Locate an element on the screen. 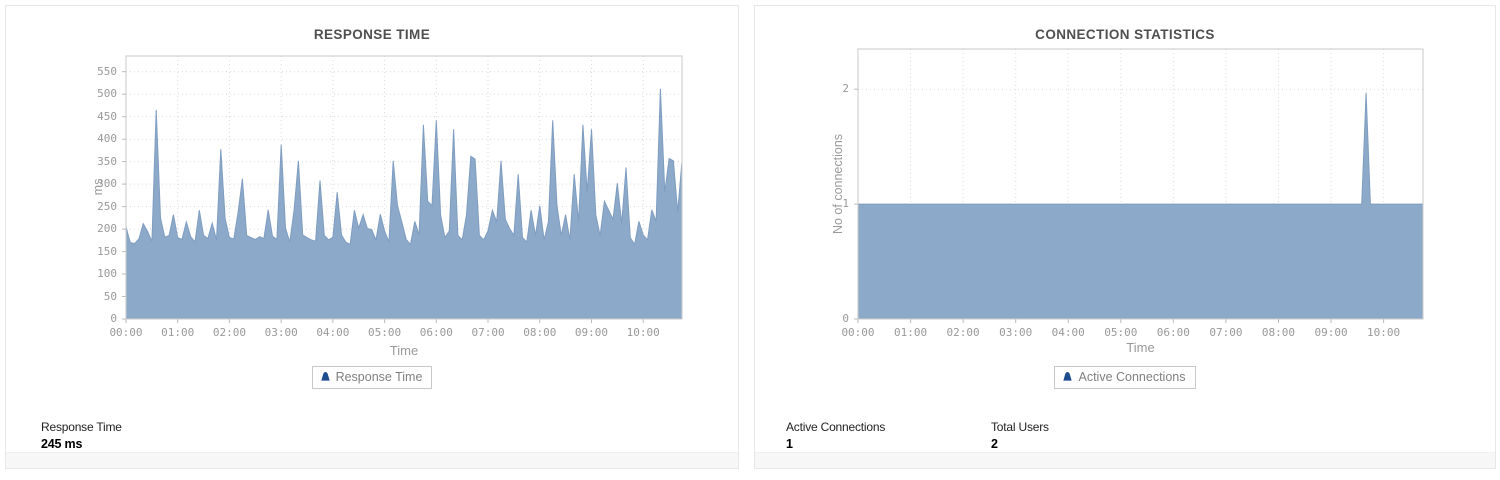 This screenshot has height=480, width=1500. stats-row: Active Connections 1 Total Users 2 is located at coordinates (991, 435).